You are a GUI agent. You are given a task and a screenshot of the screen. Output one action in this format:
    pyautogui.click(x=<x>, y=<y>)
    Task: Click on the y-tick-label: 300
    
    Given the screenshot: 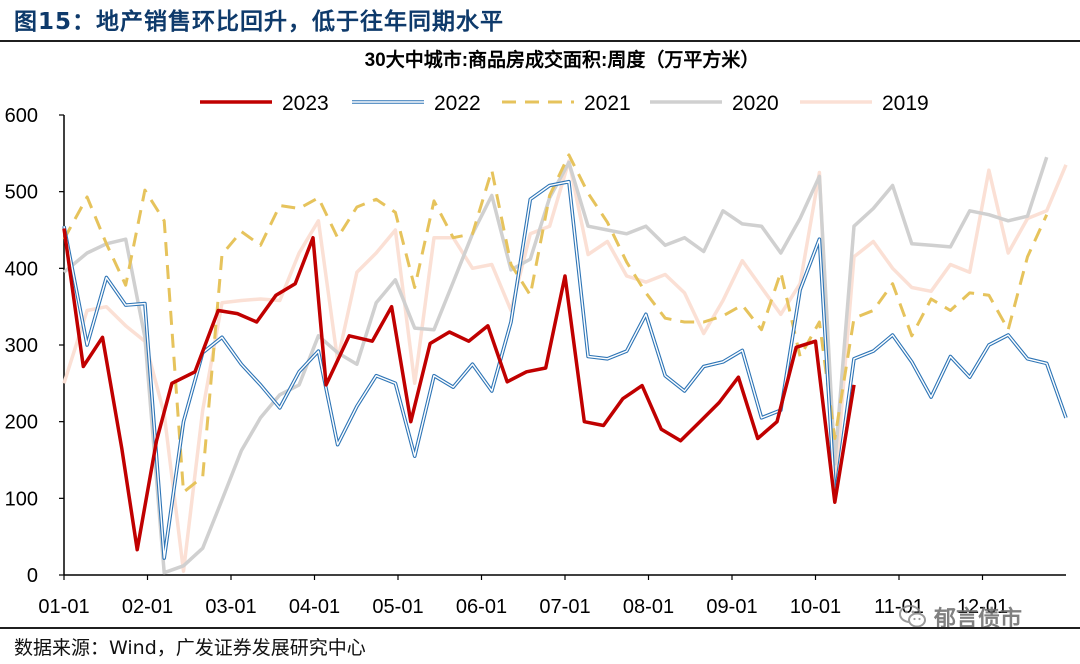 What is the action you would take?
    pyautogui.click(x=21, y=346)
    